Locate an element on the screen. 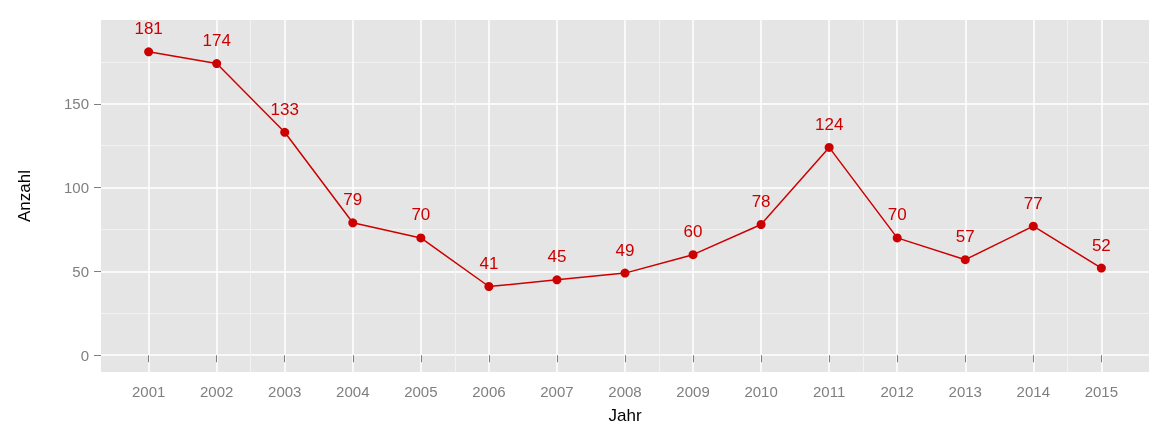 The image size is (1165, 445). x-tick-label: 2005 is located at coordinates (421, 391).